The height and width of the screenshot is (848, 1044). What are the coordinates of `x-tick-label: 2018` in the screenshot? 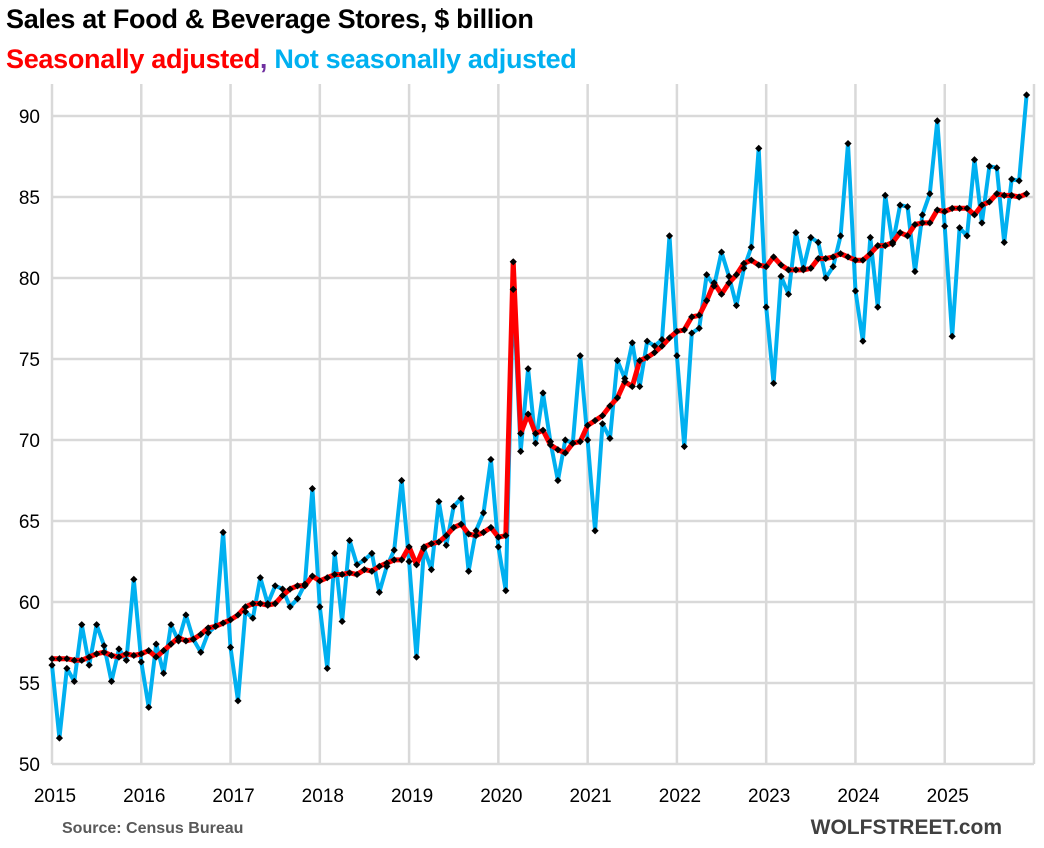 It's located at (323, 796).